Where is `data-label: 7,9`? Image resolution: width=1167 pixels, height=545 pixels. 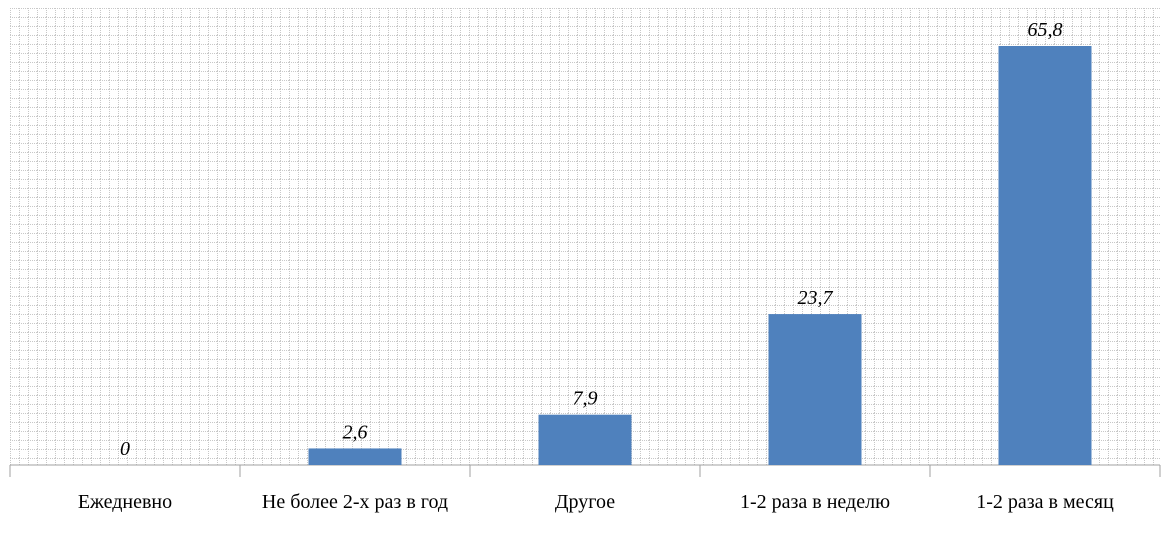 data-label: 7,9 is located at coordinates (585, 399).